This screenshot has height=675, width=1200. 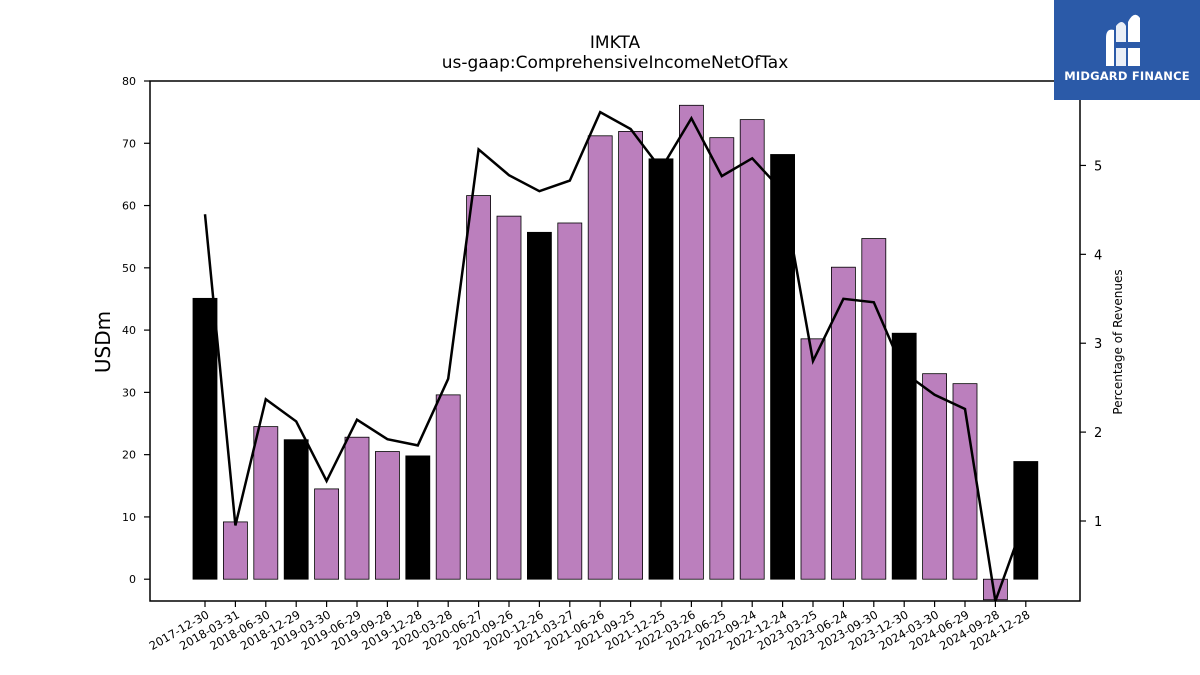 I want to click on y-tick-label: 10, so click(x=129, y=517).